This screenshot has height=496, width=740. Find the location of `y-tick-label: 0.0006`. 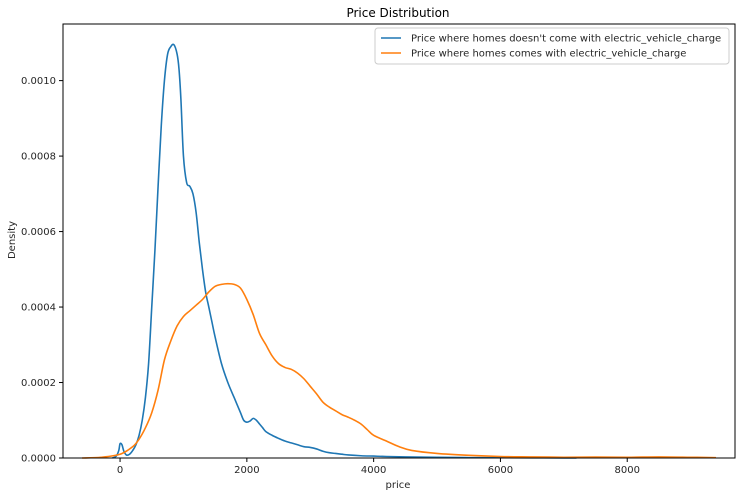

y-tick-label: 0.0006 is located at coordinates (38, 232).